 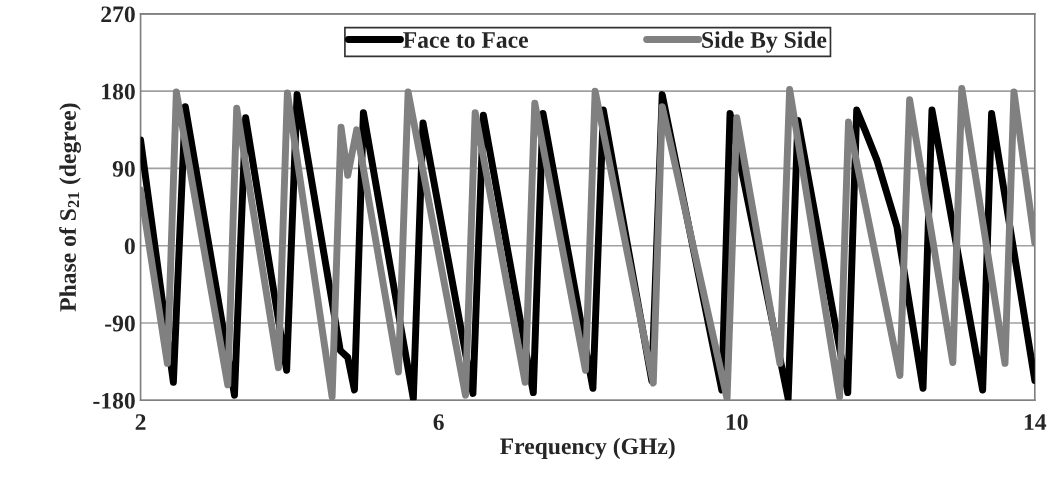 What do you see at coordinates (587, 448) in the screenshot?
I see `x-axis-title: Frequency (GHz)` at bounding box center [587, 448].